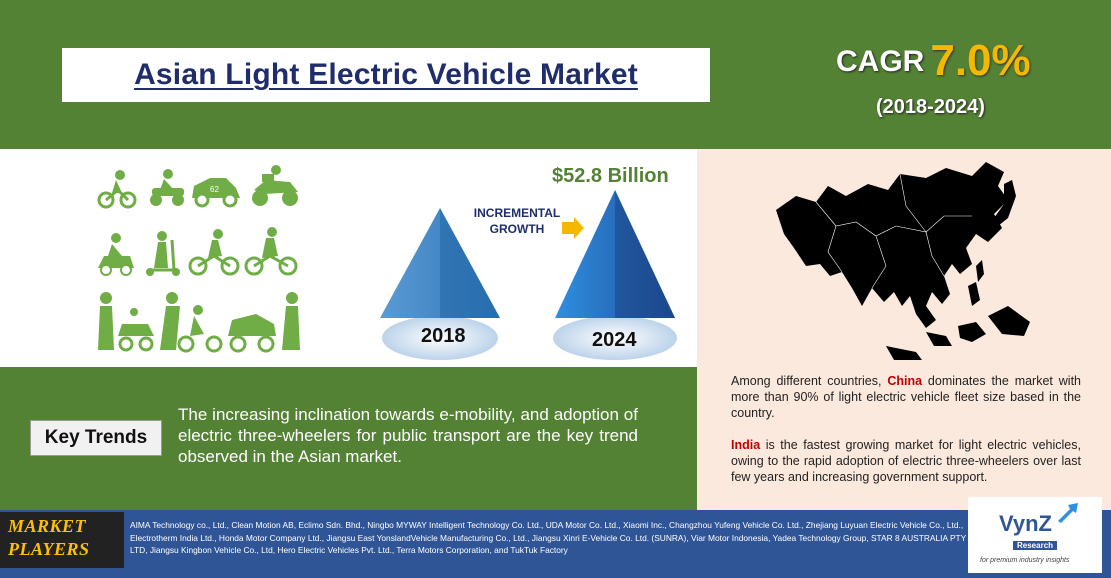 This screenshot has width=1111, height=578. I want to click on kid-bicycle-icon, so click(214, 252).